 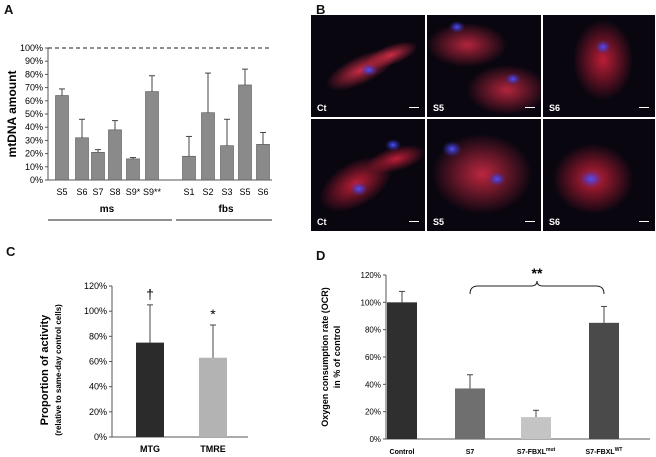 I want to click on x-tick-label: TMRE, so click(x=213, y=449).